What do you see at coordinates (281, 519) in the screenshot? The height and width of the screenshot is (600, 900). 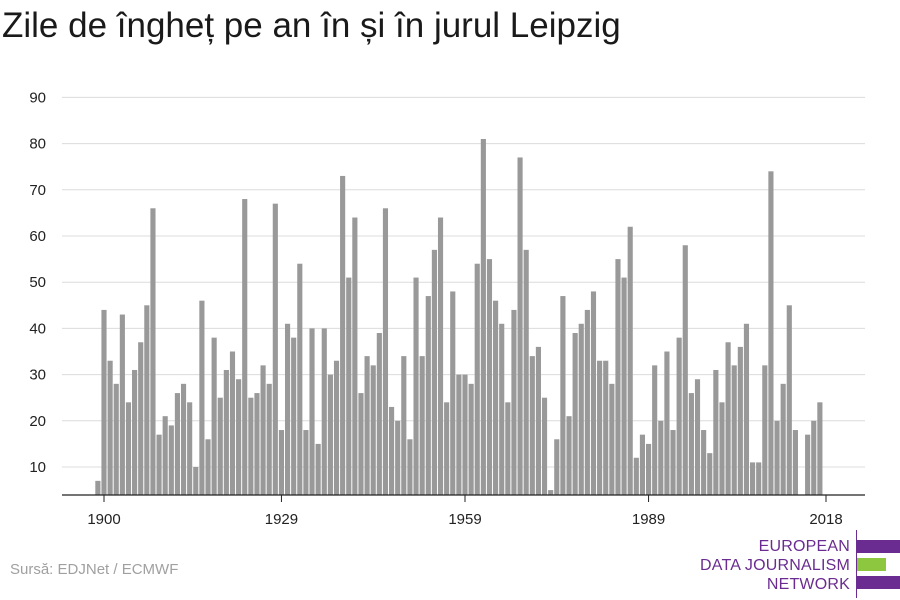 I see `x-tick-label: 1929` at bounding box center [281, 519].